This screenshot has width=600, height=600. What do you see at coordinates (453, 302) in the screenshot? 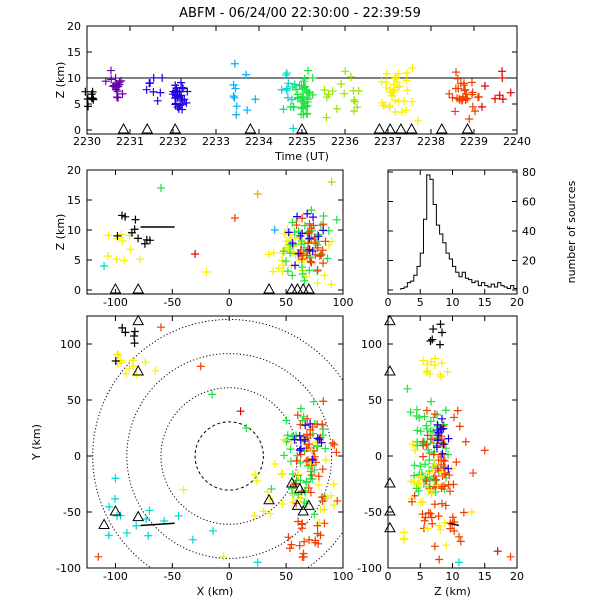
I see `histogram-xtick-label: 10` at bounding box center [453, 302].